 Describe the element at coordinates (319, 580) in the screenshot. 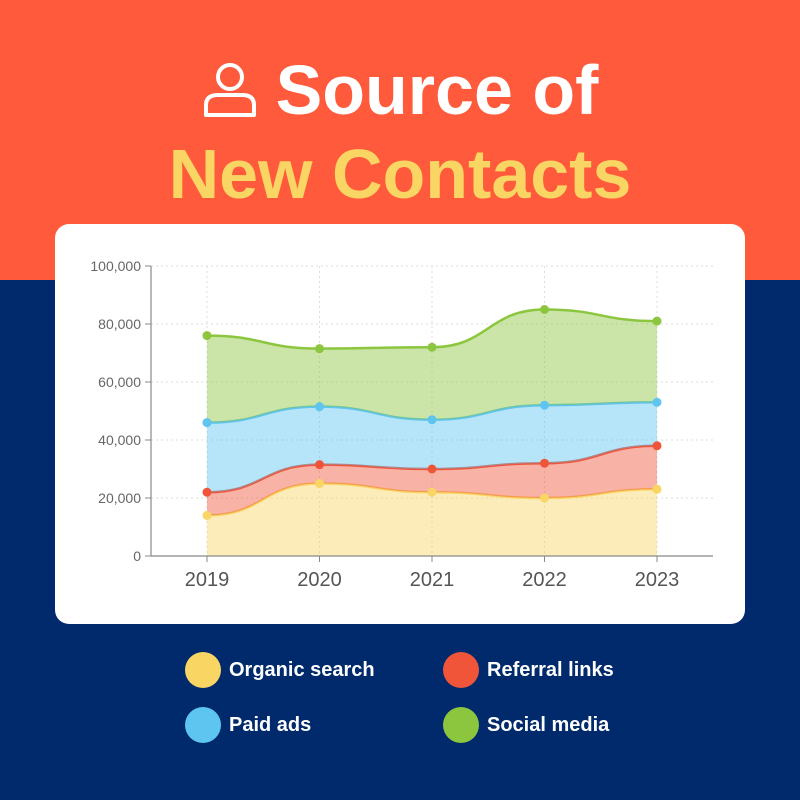

I see `x-tick-label: 2020` at that location.